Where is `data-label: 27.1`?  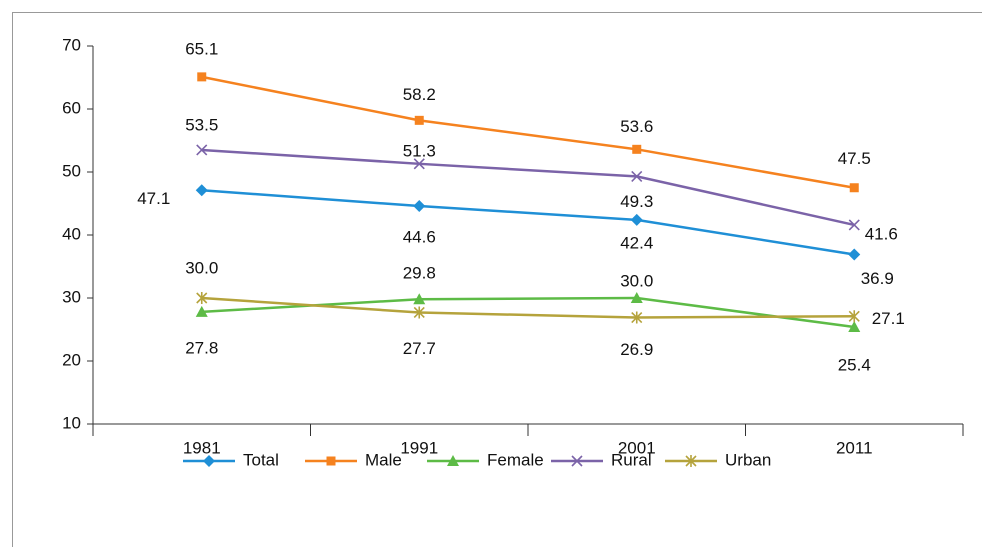 data-label: 27.1 is located at coordinates (888, 318).